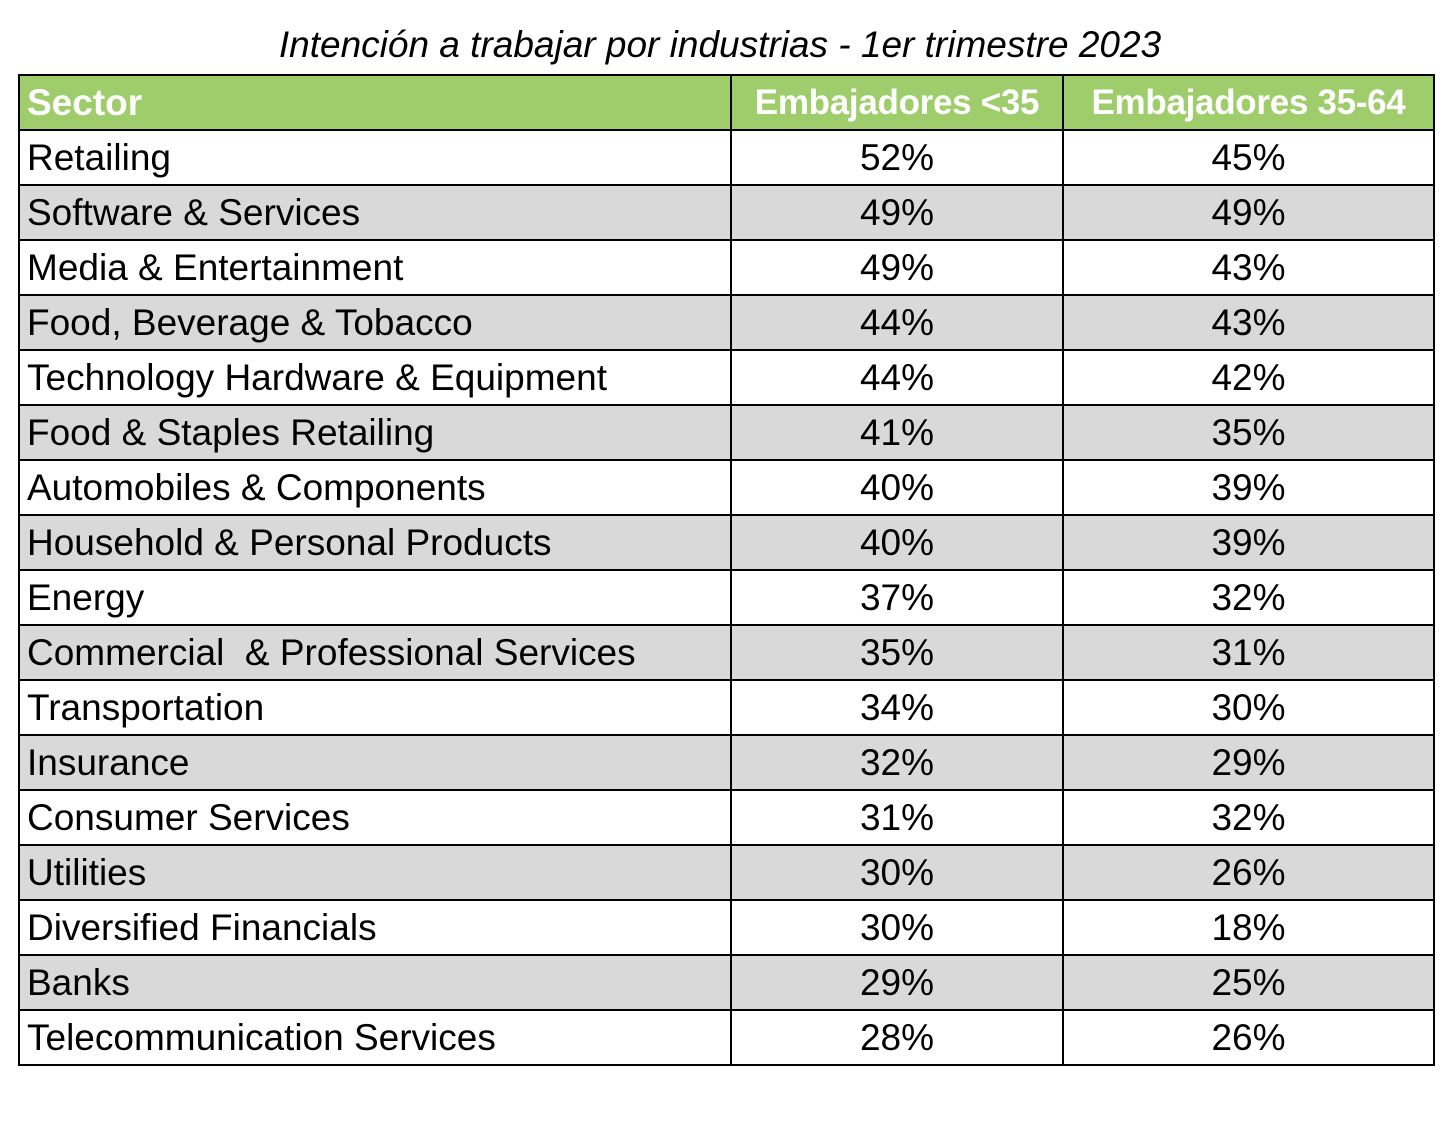 The height and width of the screenshot is (1142, 1456). Describe the element at coordinates (1248, 212) in the screenshot. I see `35-64-cell: 49%` at that location.